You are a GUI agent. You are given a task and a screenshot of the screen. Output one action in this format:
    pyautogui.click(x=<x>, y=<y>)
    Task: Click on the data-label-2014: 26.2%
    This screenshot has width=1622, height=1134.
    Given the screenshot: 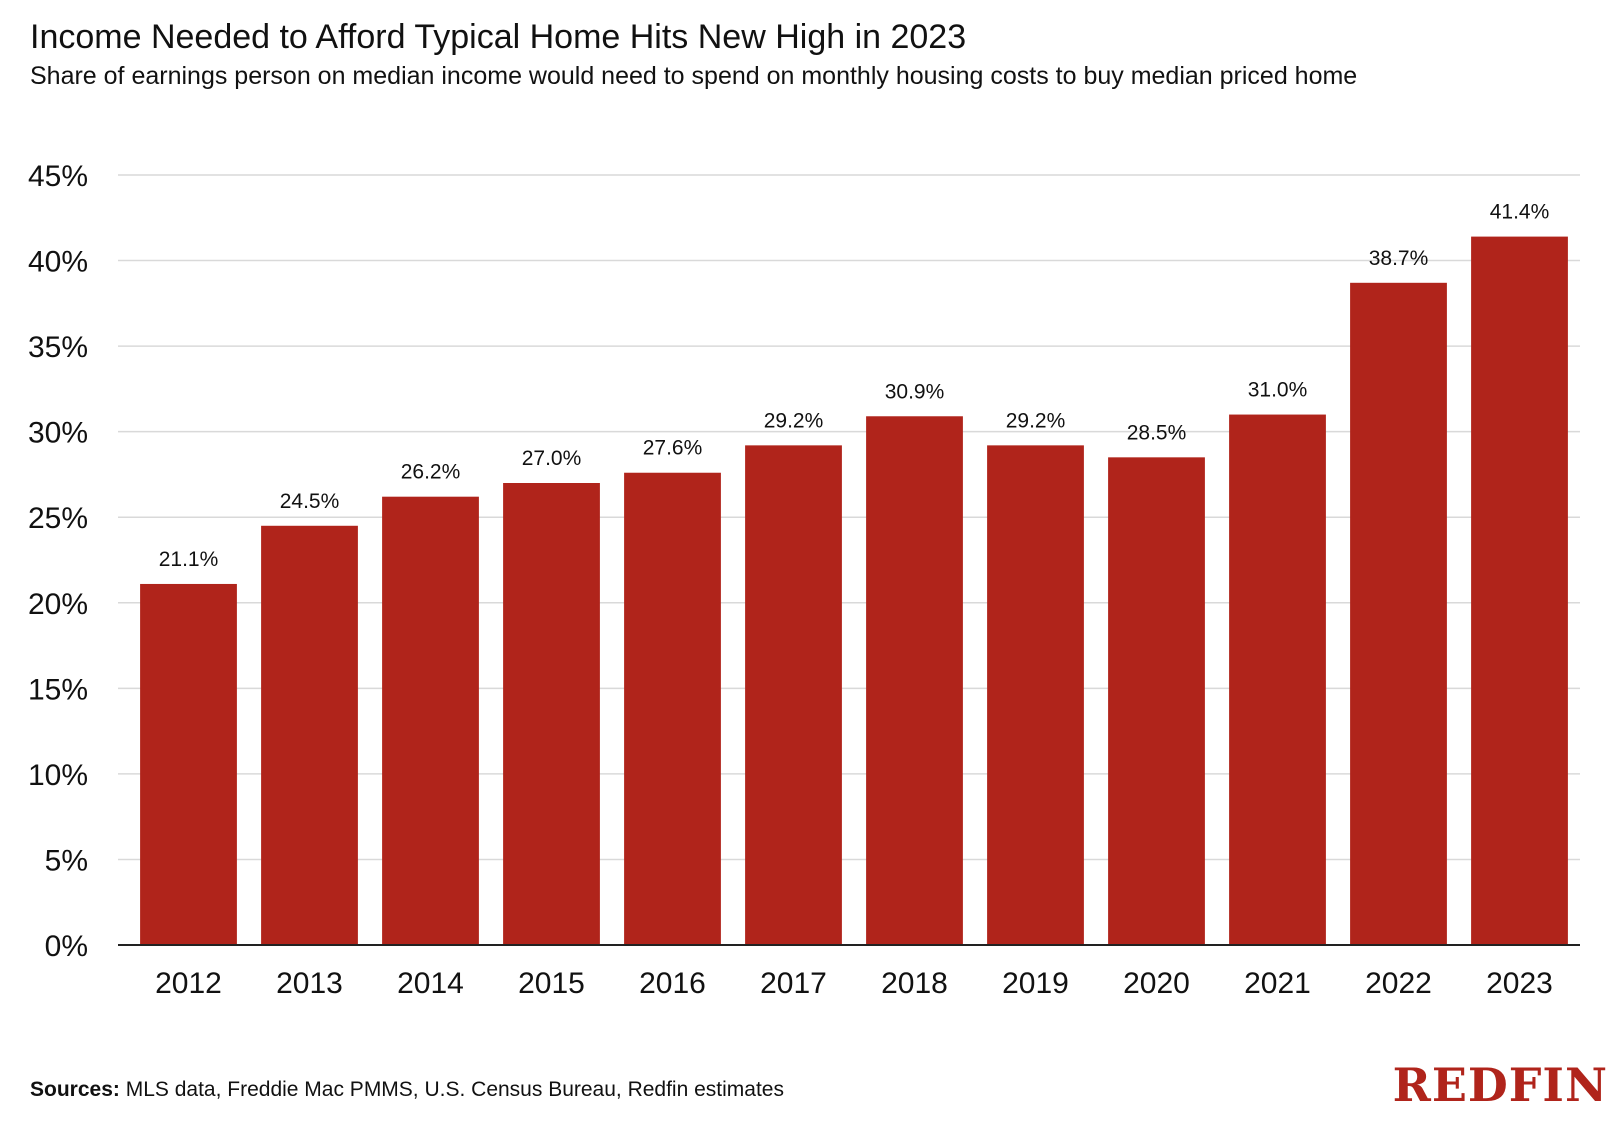 What is the action you would take?
    pyautogui.click(x=431, y=472)
    